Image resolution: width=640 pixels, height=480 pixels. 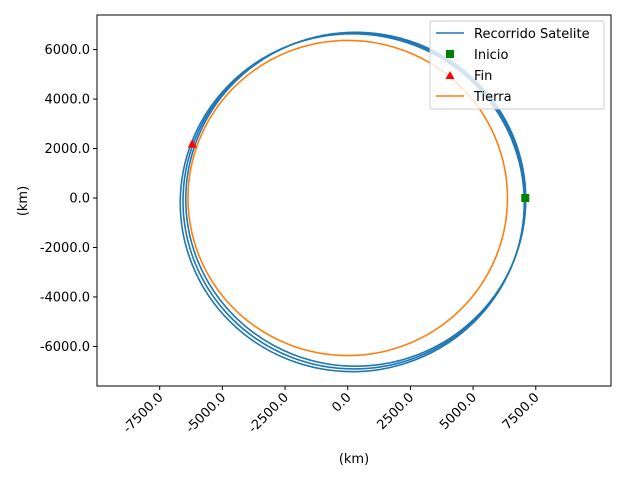 I want to click on x-tick-label: 2500.0, so click(x=395, y=411).